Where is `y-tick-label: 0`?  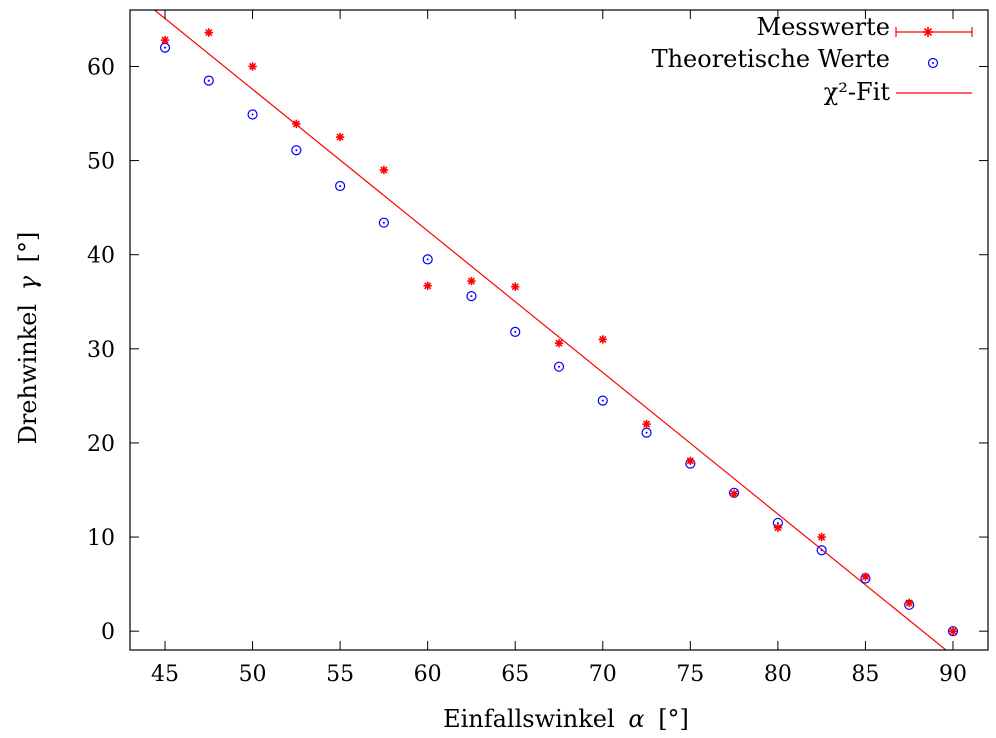
y-tick-label: 0 is located at coordinates (108, 632).